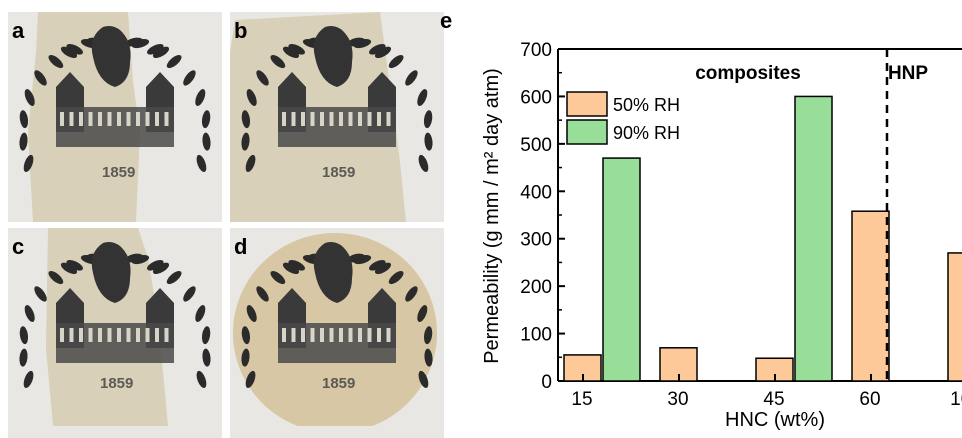 This screenshot has width=962, height=438. What do you see at coordinates (773, 399) in the screenshot?
I see `x-tick-label: 45` at bounding box center [773, 399].